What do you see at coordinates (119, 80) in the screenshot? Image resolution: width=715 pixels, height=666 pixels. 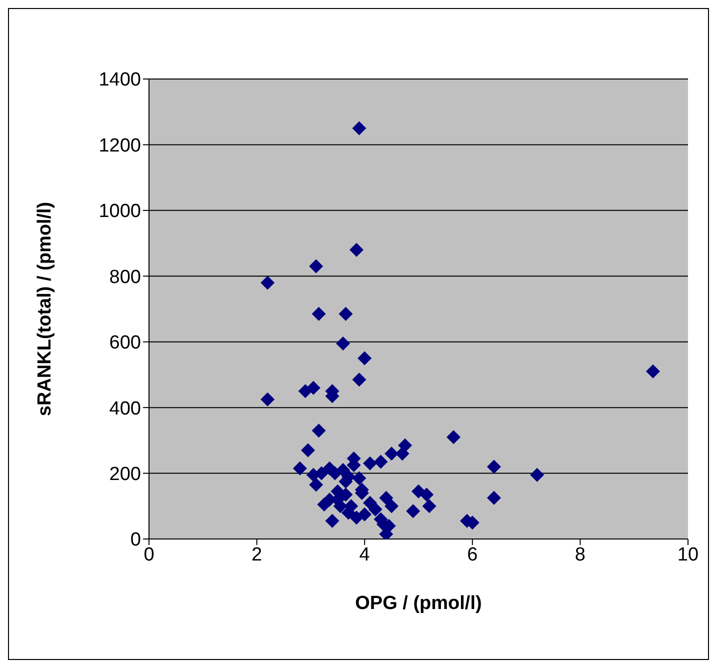 I see `y-tick-label: 1400` at bounding box center [119, 80].